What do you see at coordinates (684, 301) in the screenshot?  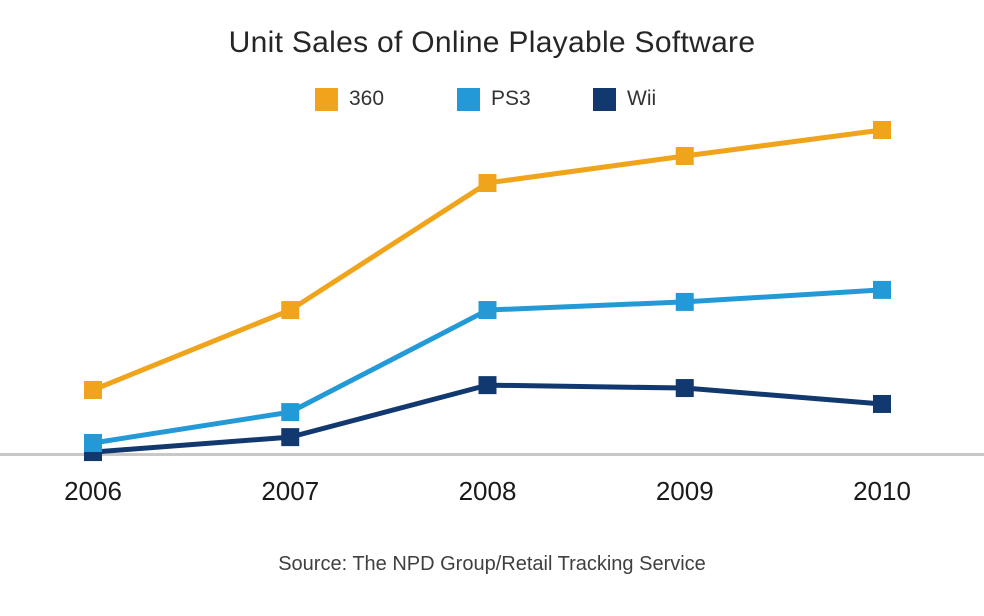 I see `marker-ps3-2009` at bounding box center [684, 301].